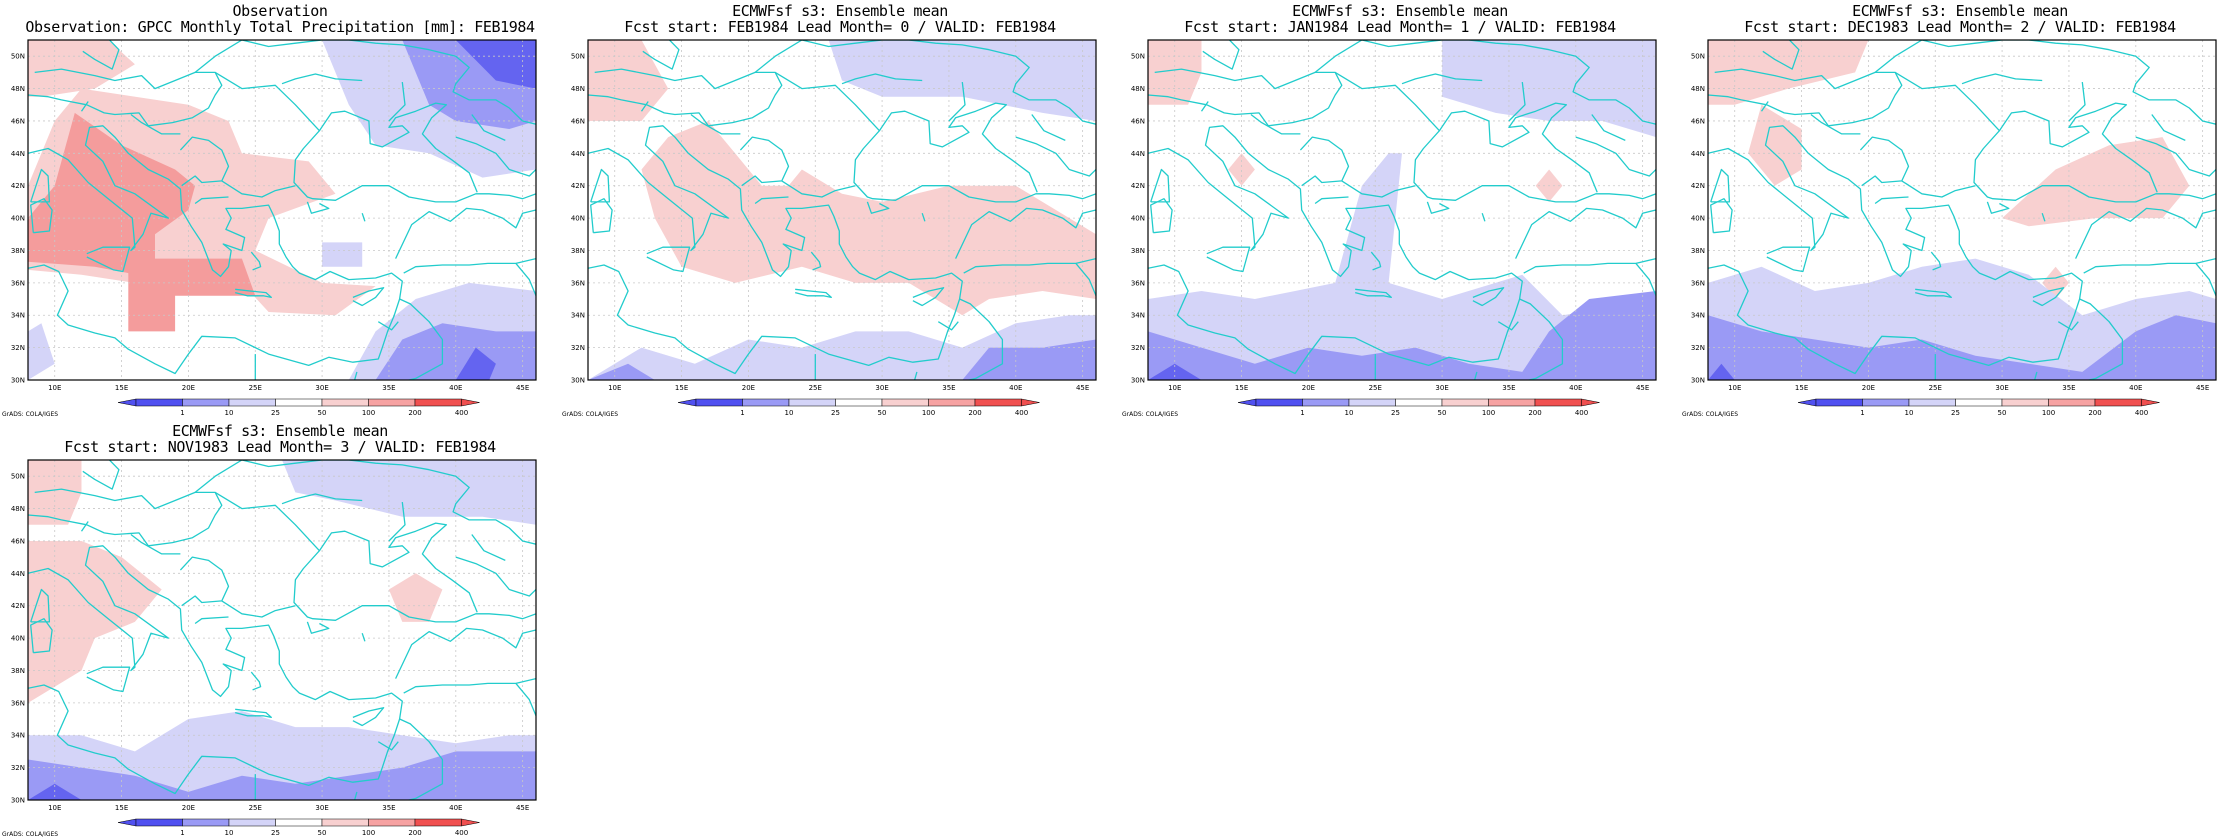 The image size is (2240, 840). I want to click on colorbar-label: 1, so click(1302, 413).